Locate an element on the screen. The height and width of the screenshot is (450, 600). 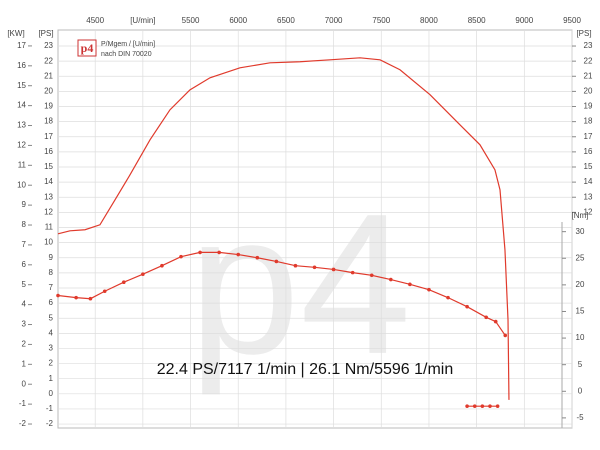
y-tick-label: 19 is located at coordinates (588, 106).